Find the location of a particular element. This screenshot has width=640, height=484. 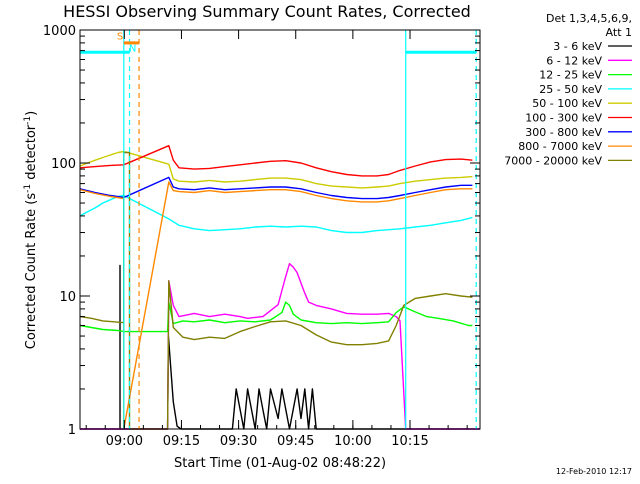

legend-label-6: 100 - 300 keV is located at coordinates (563, 118).